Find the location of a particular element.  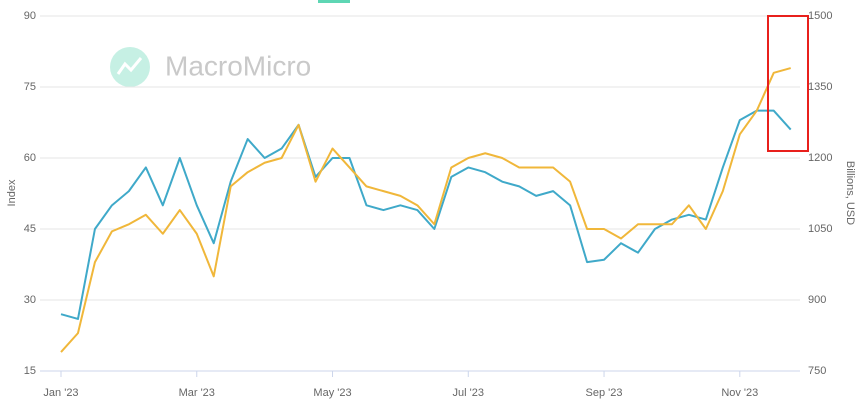

y2-tick-label: 900 is located at coordinates (817, 300).